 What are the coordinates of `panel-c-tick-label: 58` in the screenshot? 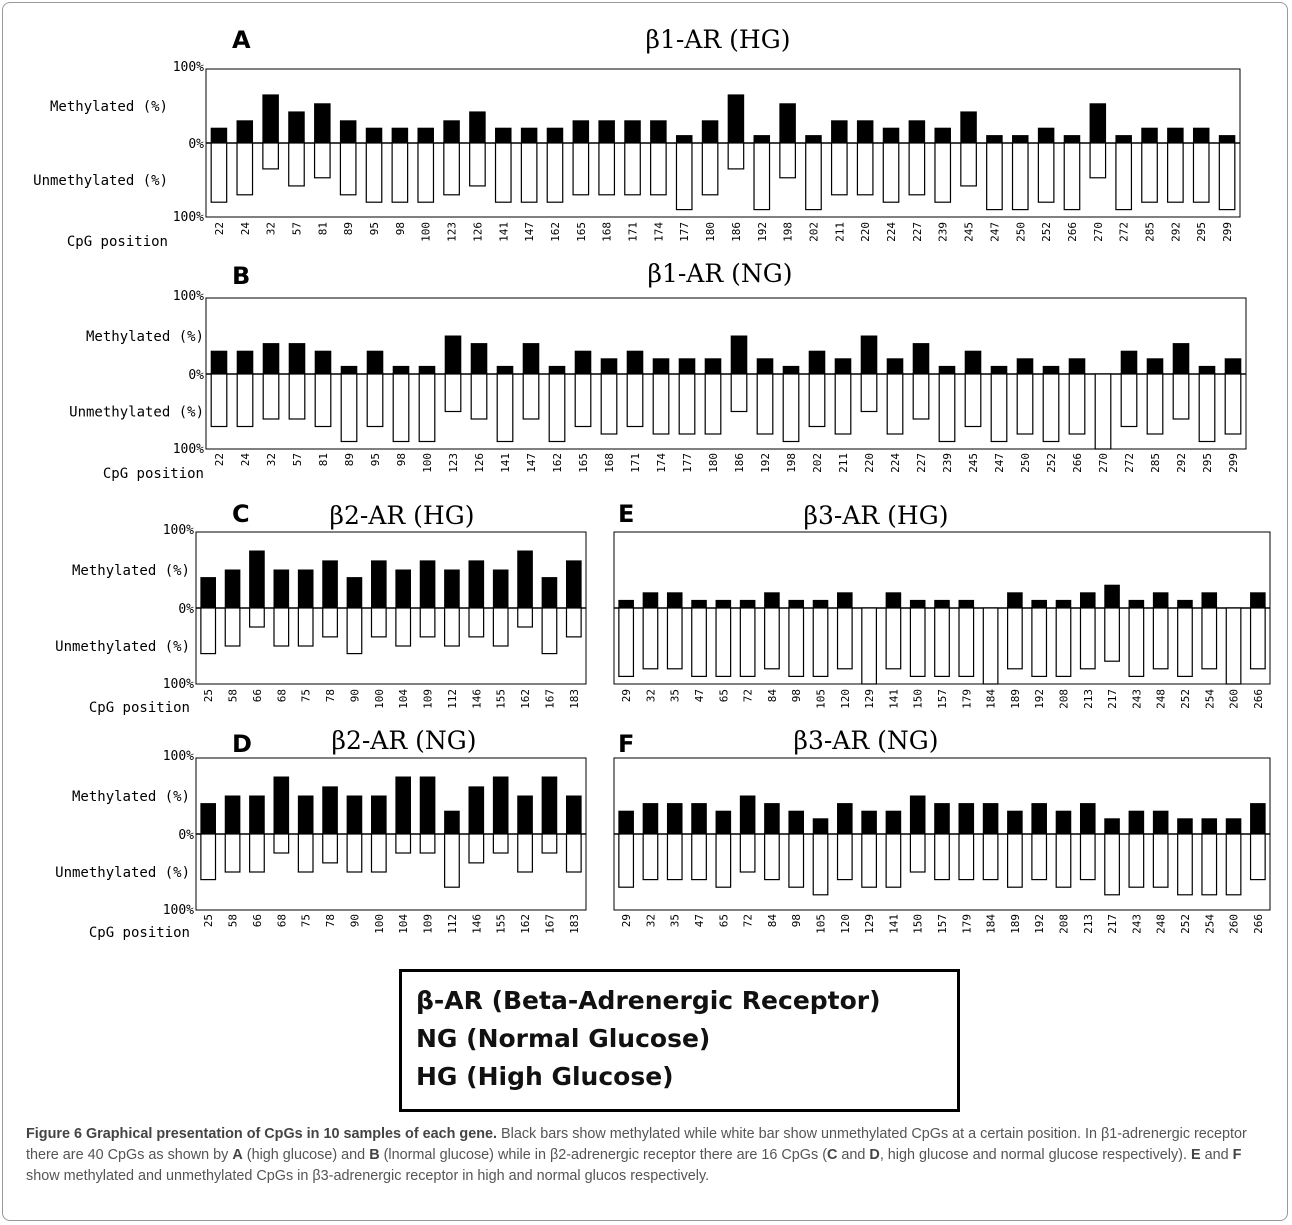 It's located at (233, 695).